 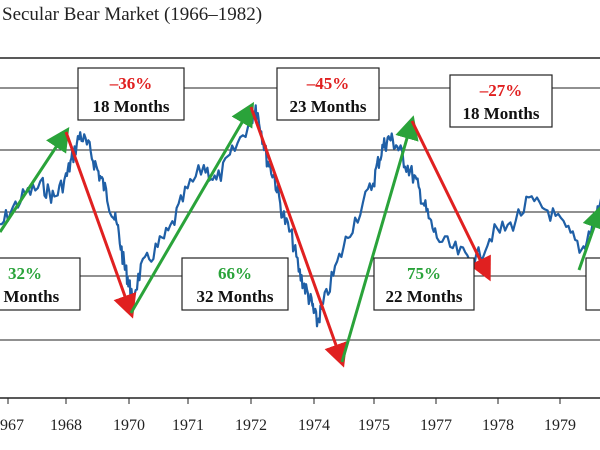 I want to click on annotation-box-1: 32% 6 Months, so click(x=40, y=284).